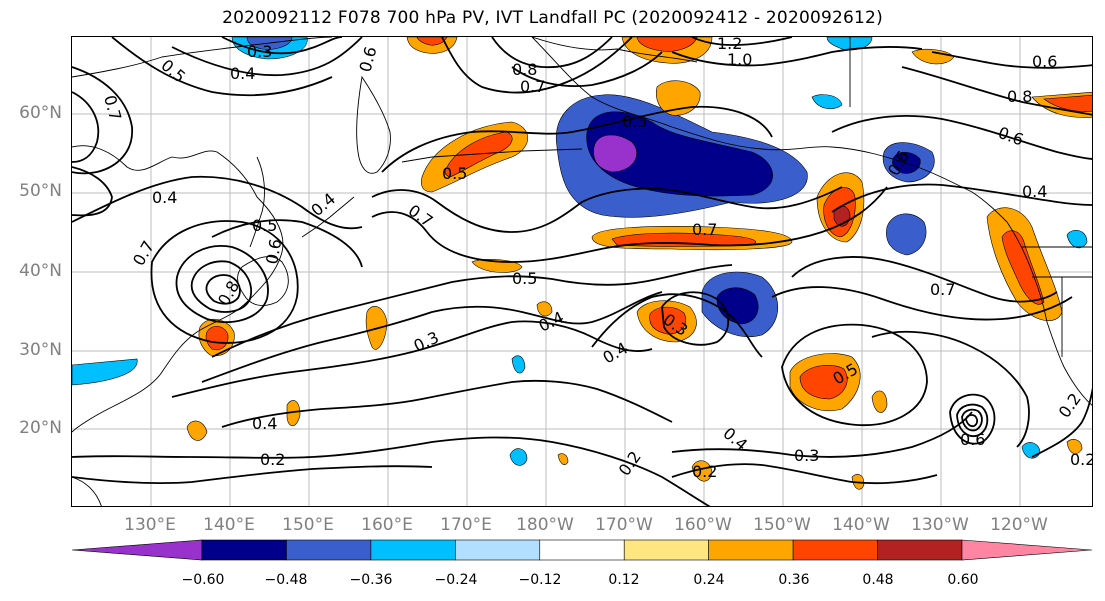  Describe the element at coordinates (544, 309) in the screenshot. I see `shade-small-p5` at that location.